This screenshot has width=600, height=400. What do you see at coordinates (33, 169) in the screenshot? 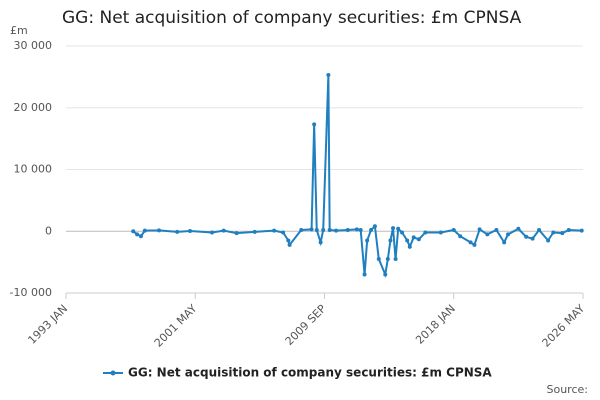
I see `y-tick-label: 10 000` at bounding box center [33, 169].